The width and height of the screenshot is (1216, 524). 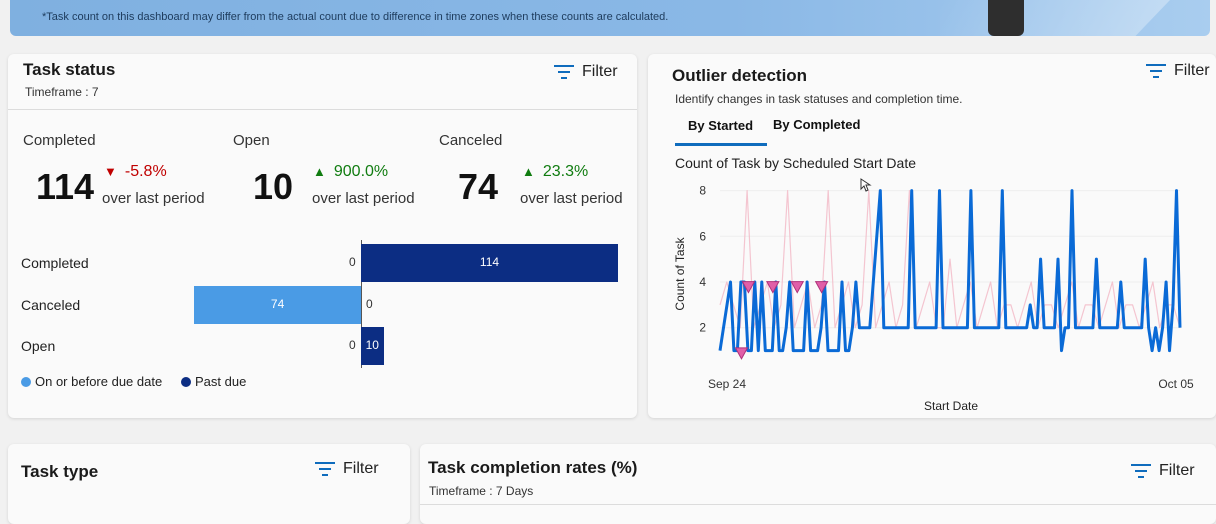 What do you see at coordinates (363, 198) in the screenshot?
I see `kpi-open-caption: over last period` at bounding box center [363, 198].